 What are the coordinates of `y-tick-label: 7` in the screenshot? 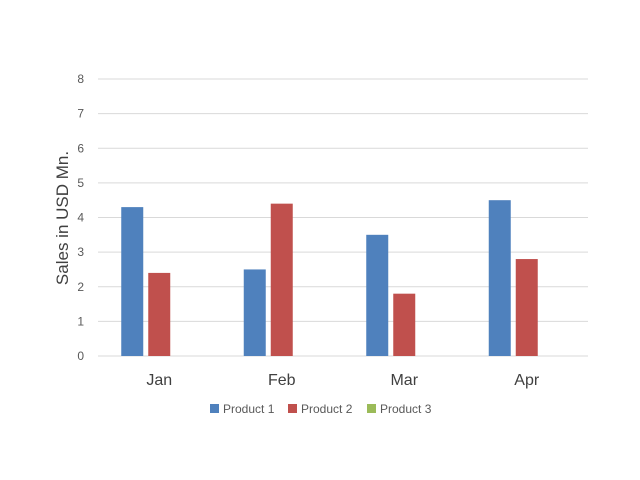 It's located at (80, 114).